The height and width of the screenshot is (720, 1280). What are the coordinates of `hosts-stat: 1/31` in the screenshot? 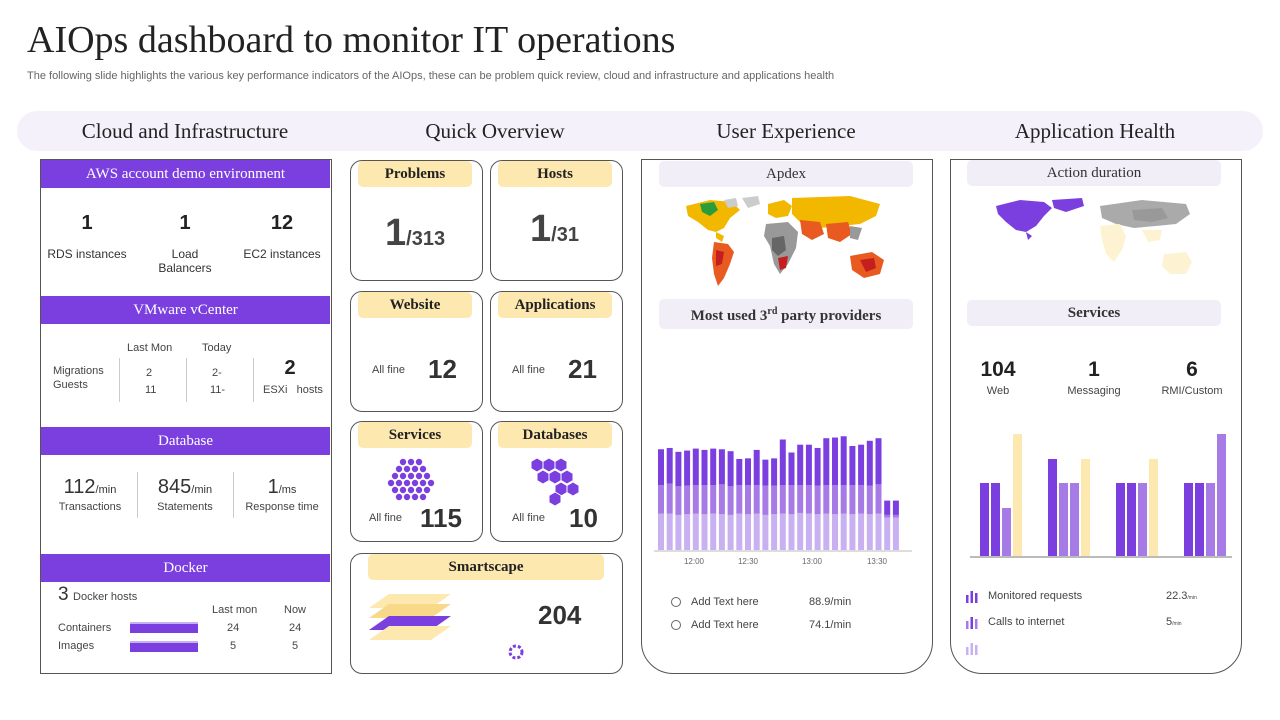 It's located at (554, 229).